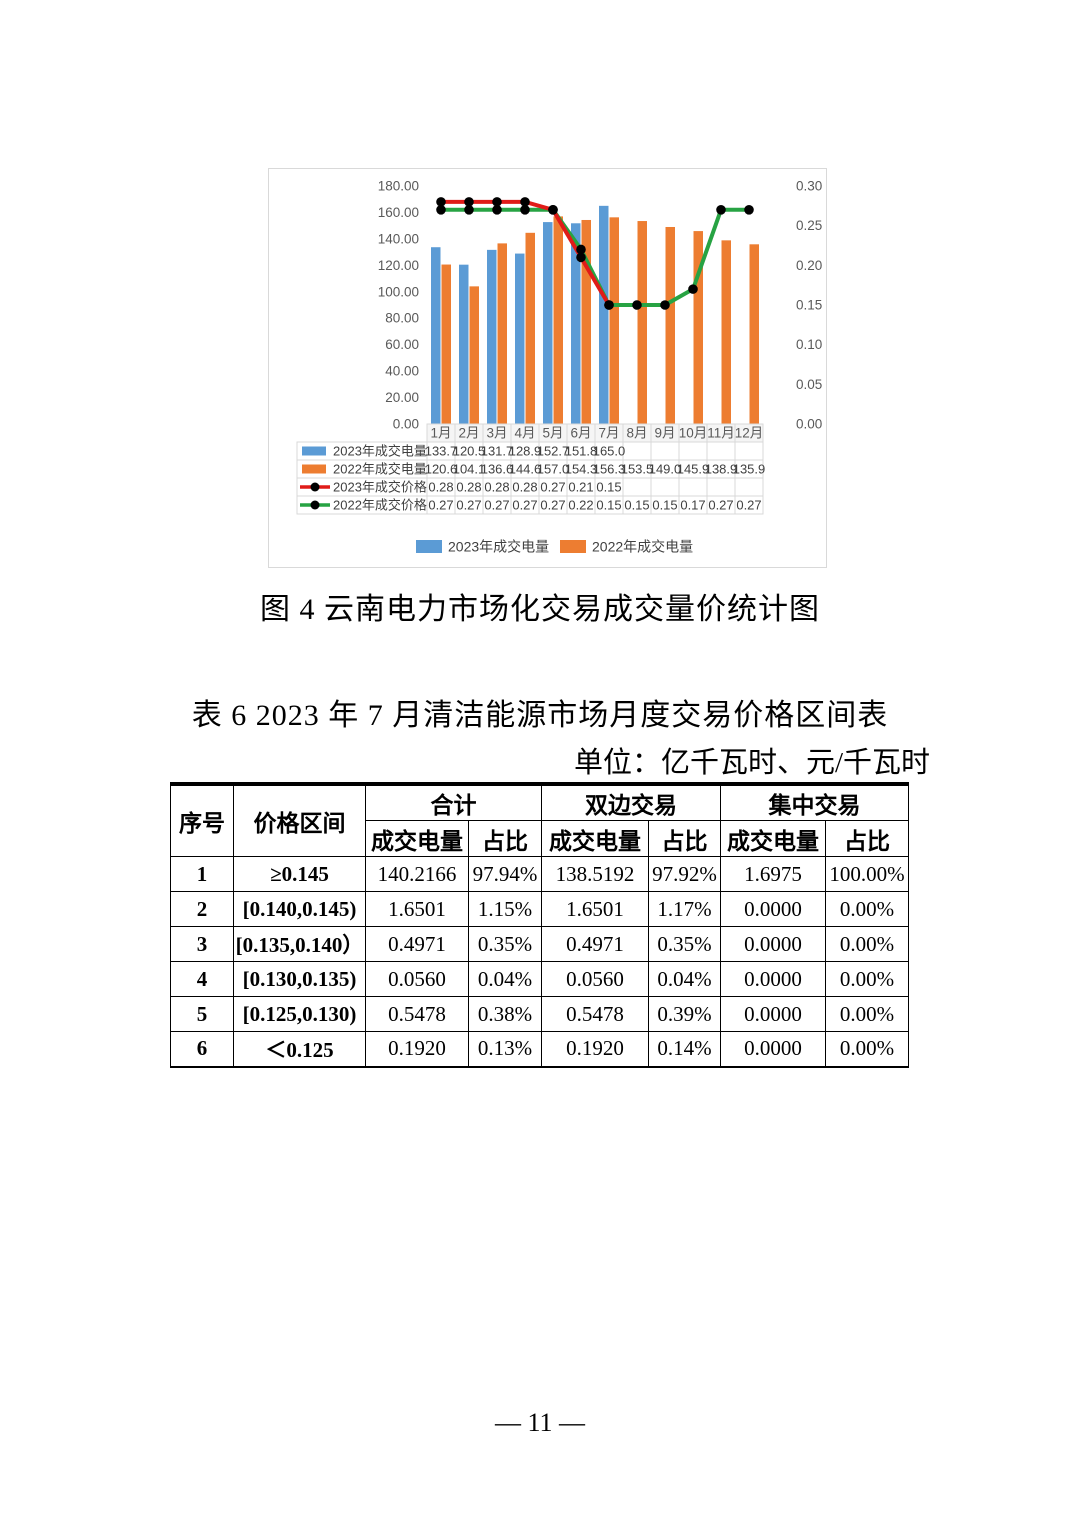 This screenshot has width=1080, height=1527. What do you see at coordinates (505, 909) in the screenshot?
I see `value-cell: 1.15%` at bounding box center [505, 909].